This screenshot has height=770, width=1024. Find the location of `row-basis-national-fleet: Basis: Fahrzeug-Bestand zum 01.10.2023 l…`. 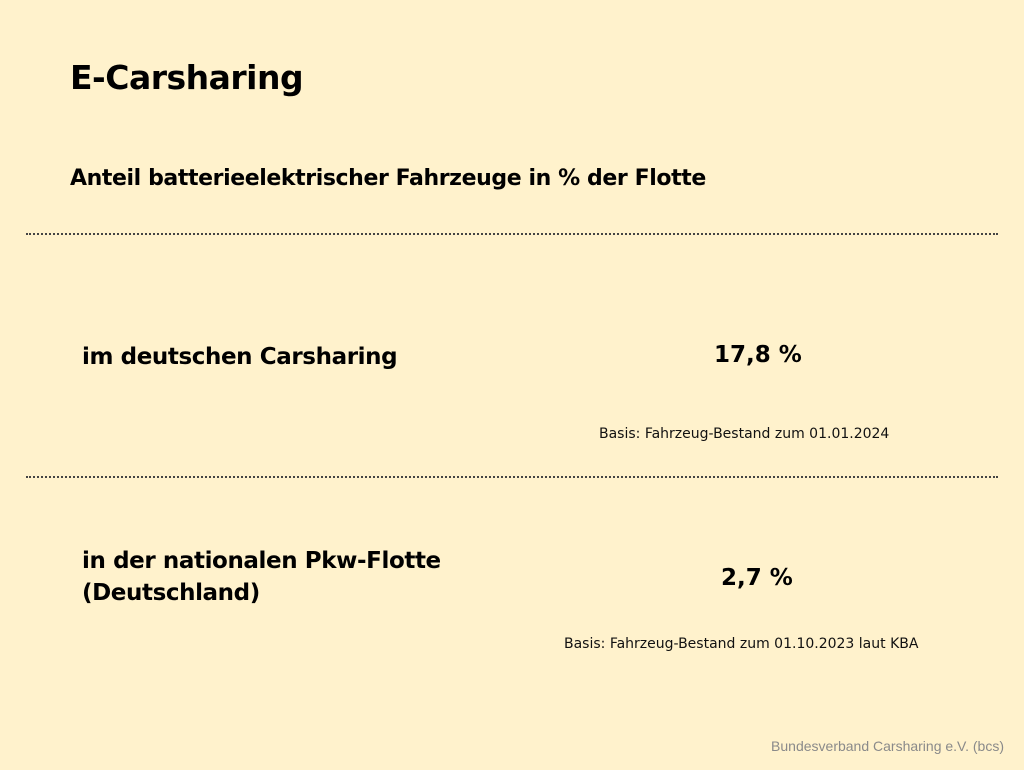

row-basis-national-fleet: Basis: Fahrzeug-Bestand zum 01.10.2023 l… is located at coordinates (741, 644).